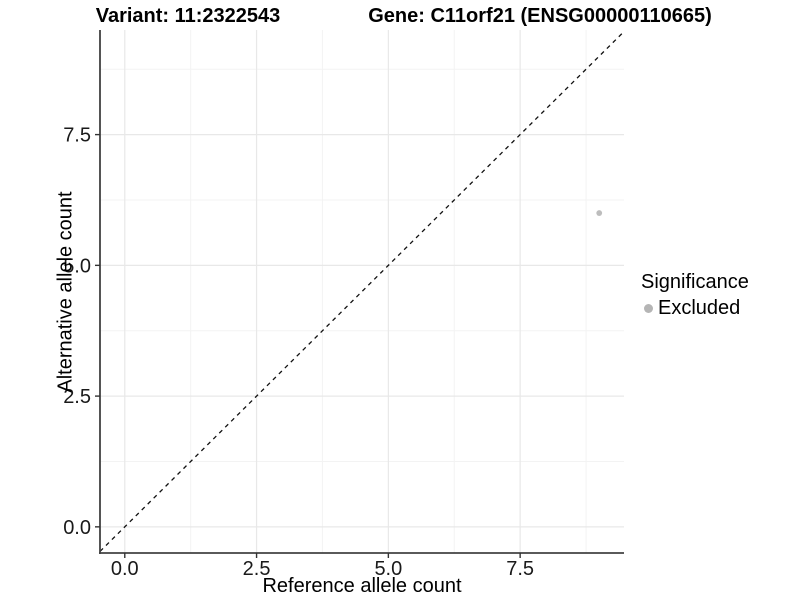  I want to click on x-axis-title: Reference allele count, so click(362, 586).